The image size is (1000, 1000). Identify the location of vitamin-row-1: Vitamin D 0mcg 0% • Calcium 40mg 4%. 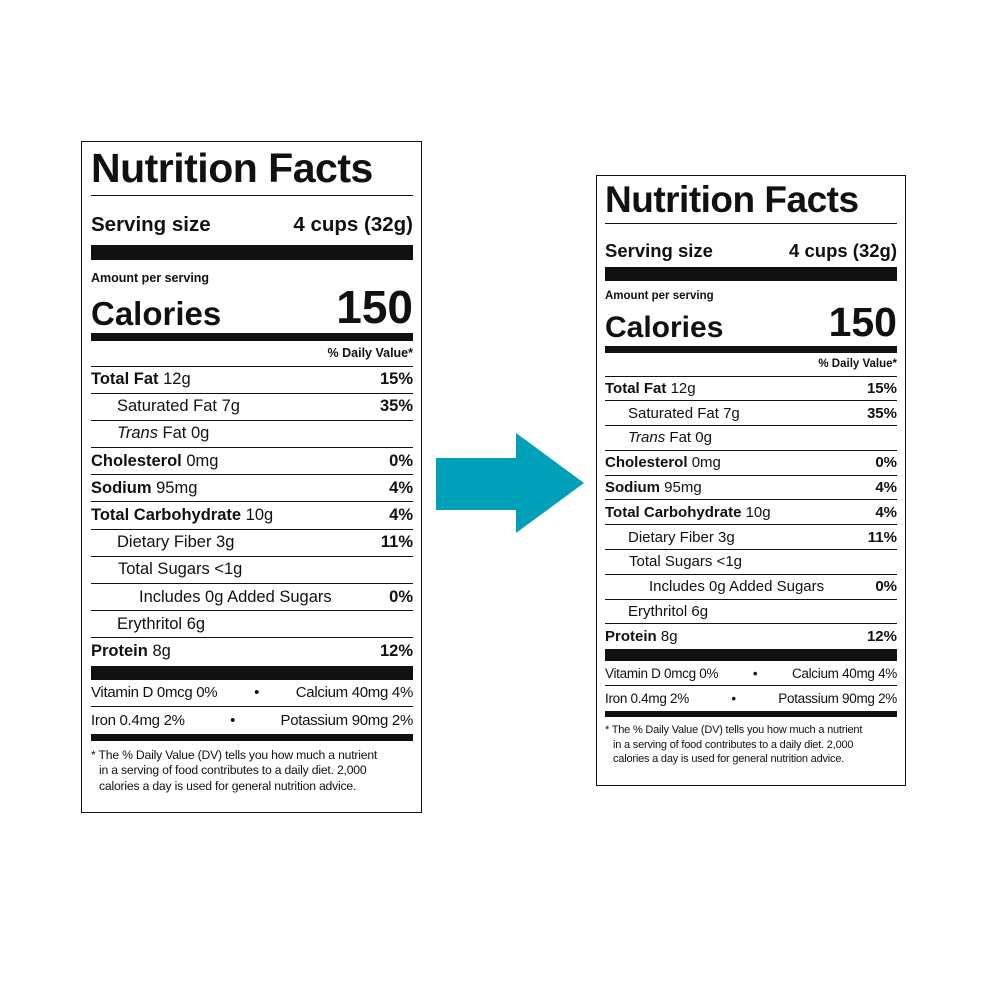
(252, 693).